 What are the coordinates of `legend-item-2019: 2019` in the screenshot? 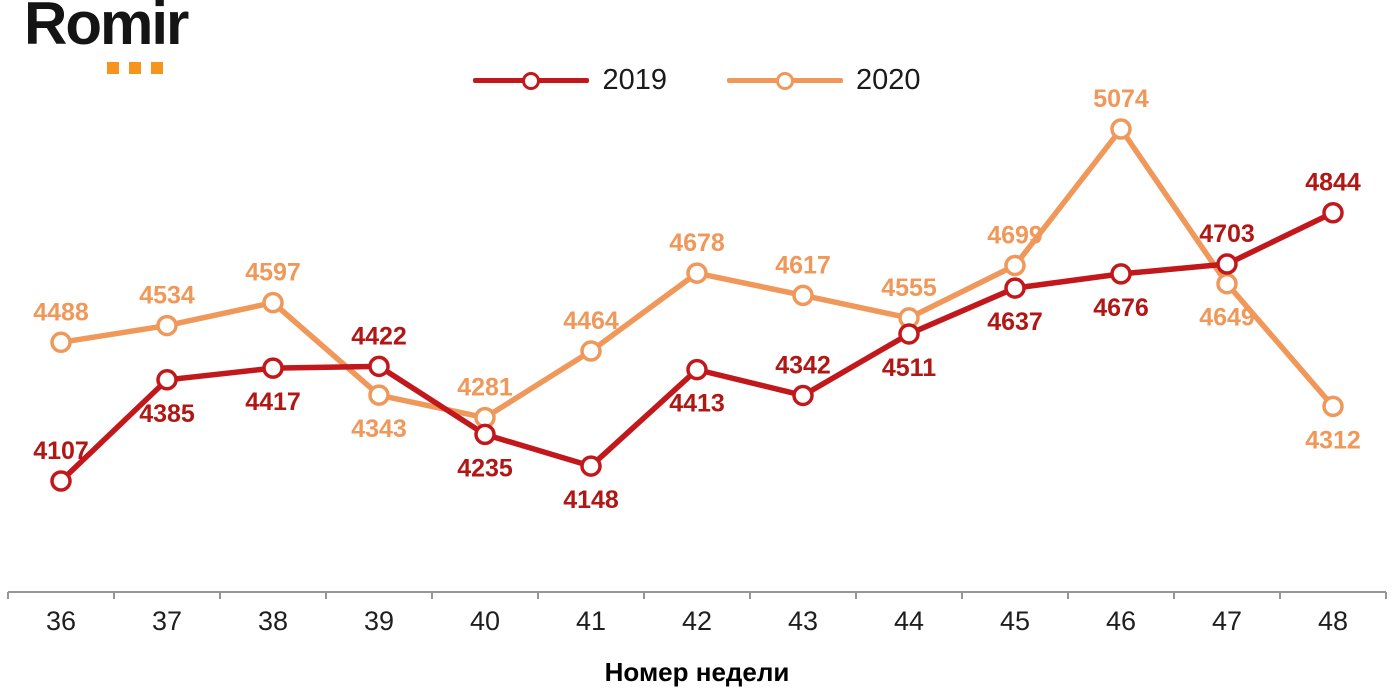 It's located at (570, 80).